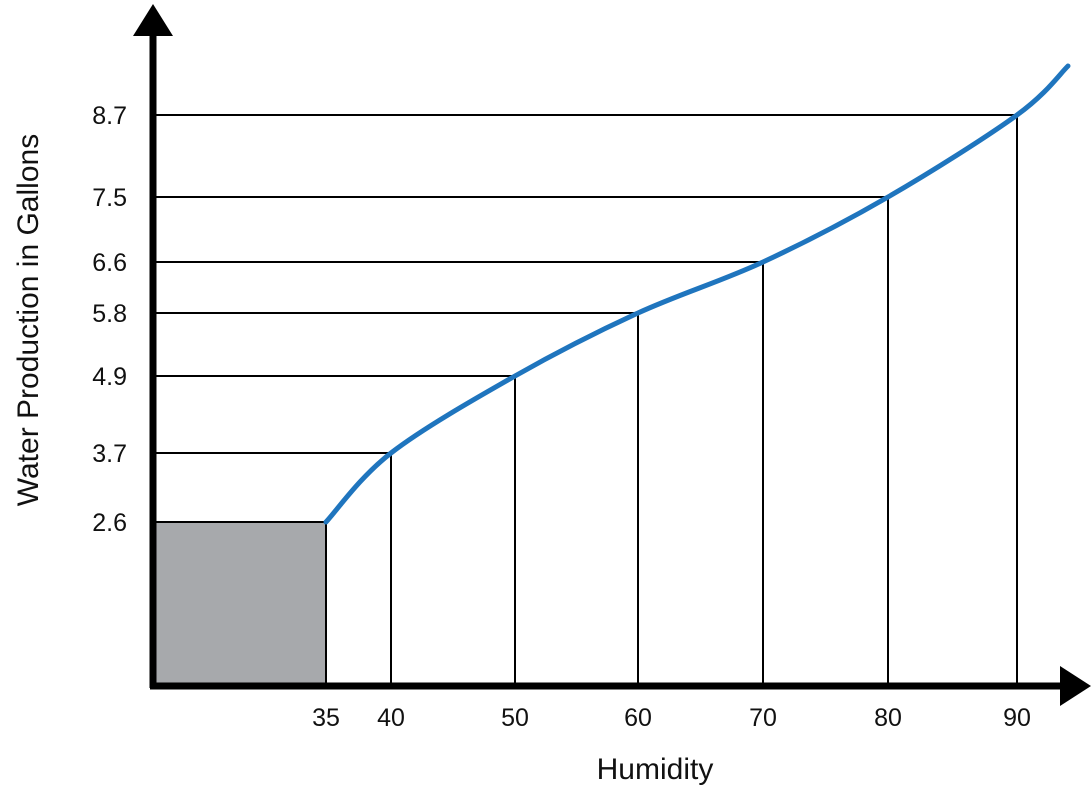 This screenshot has width=1091, height=789. I want to click on y-tick-label: 5.8, so click(109, 314).